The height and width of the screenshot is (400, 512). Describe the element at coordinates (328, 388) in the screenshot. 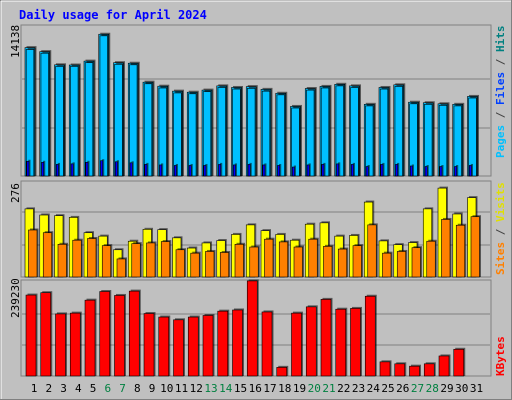

I see `x-tick-label: 21` at that location.